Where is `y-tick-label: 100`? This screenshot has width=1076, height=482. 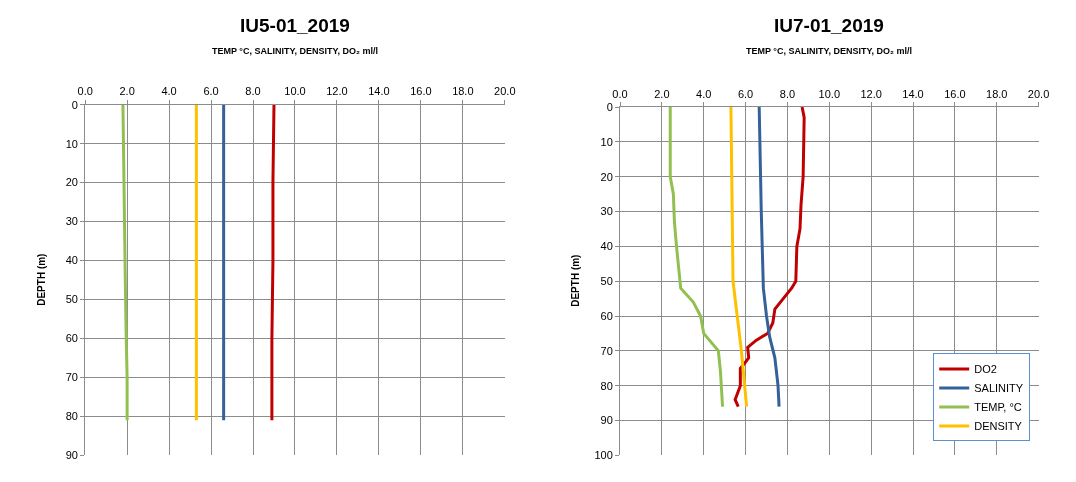
y-tick-label: 100 is located at coordinates (603, 455).